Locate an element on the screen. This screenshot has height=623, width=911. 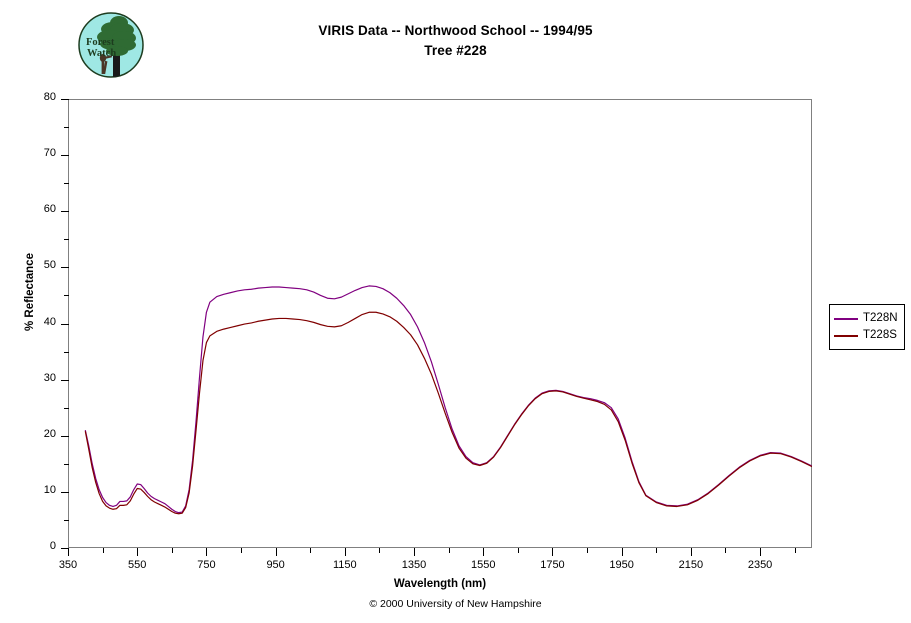
x-tick-label-350: 350 is located at coordinates (68, 565).